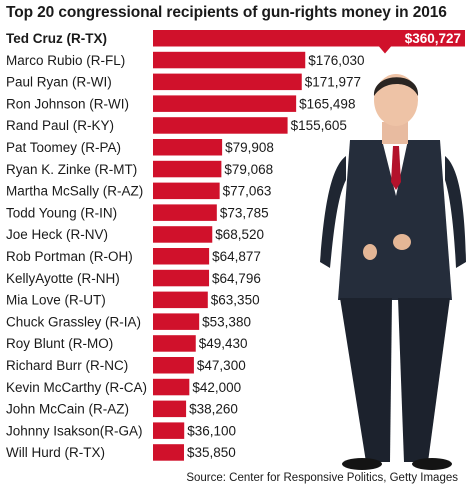  Describe the element at coordinates (67, 365) in the screenshot. I see `category-label: Richard Burr (R-NC)` at that location.